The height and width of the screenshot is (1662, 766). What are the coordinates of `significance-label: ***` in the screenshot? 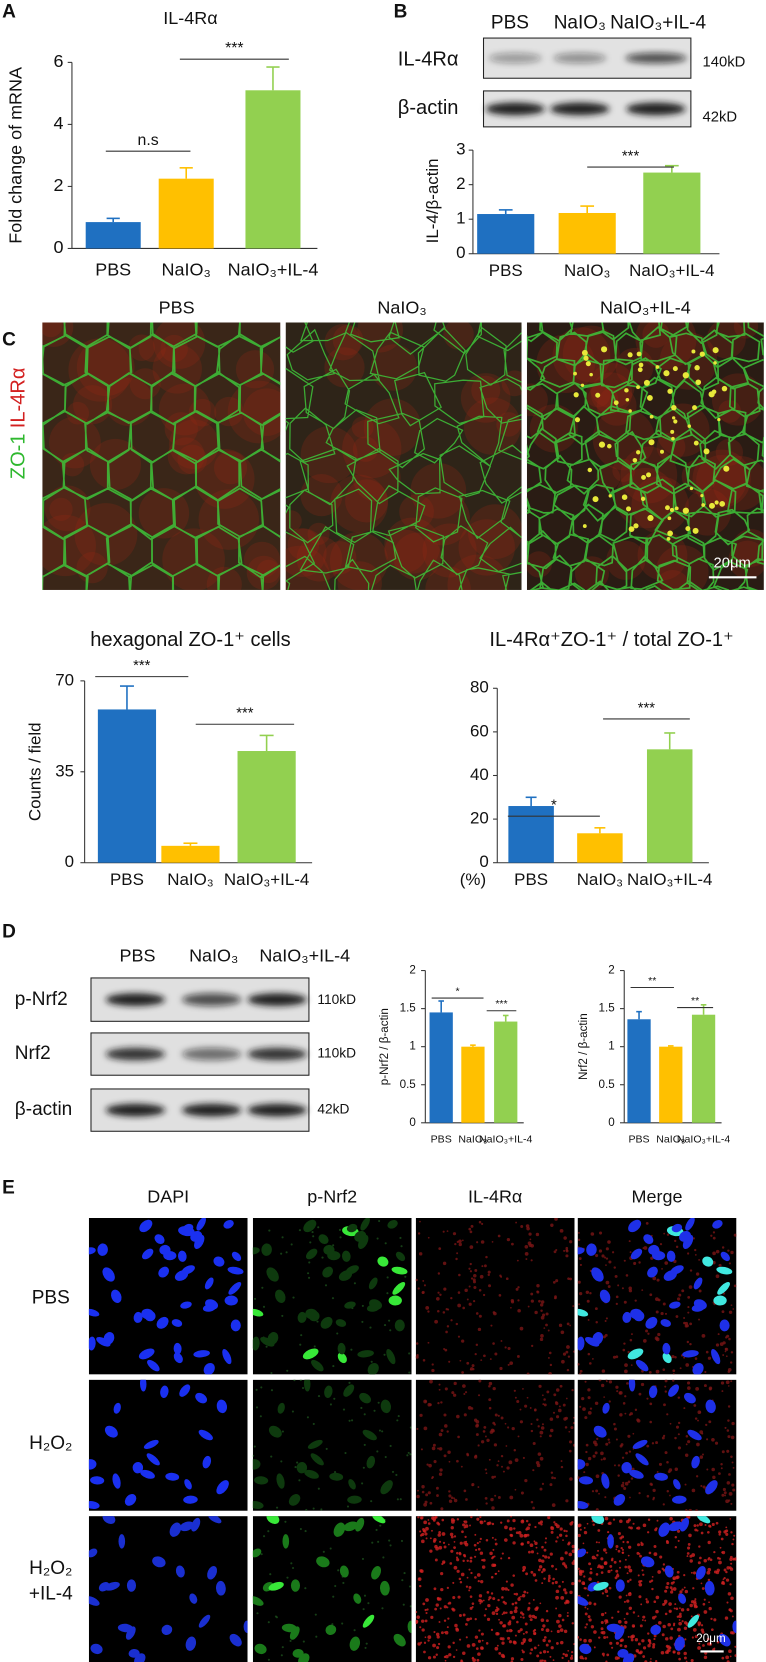 It's located at (647, 708).